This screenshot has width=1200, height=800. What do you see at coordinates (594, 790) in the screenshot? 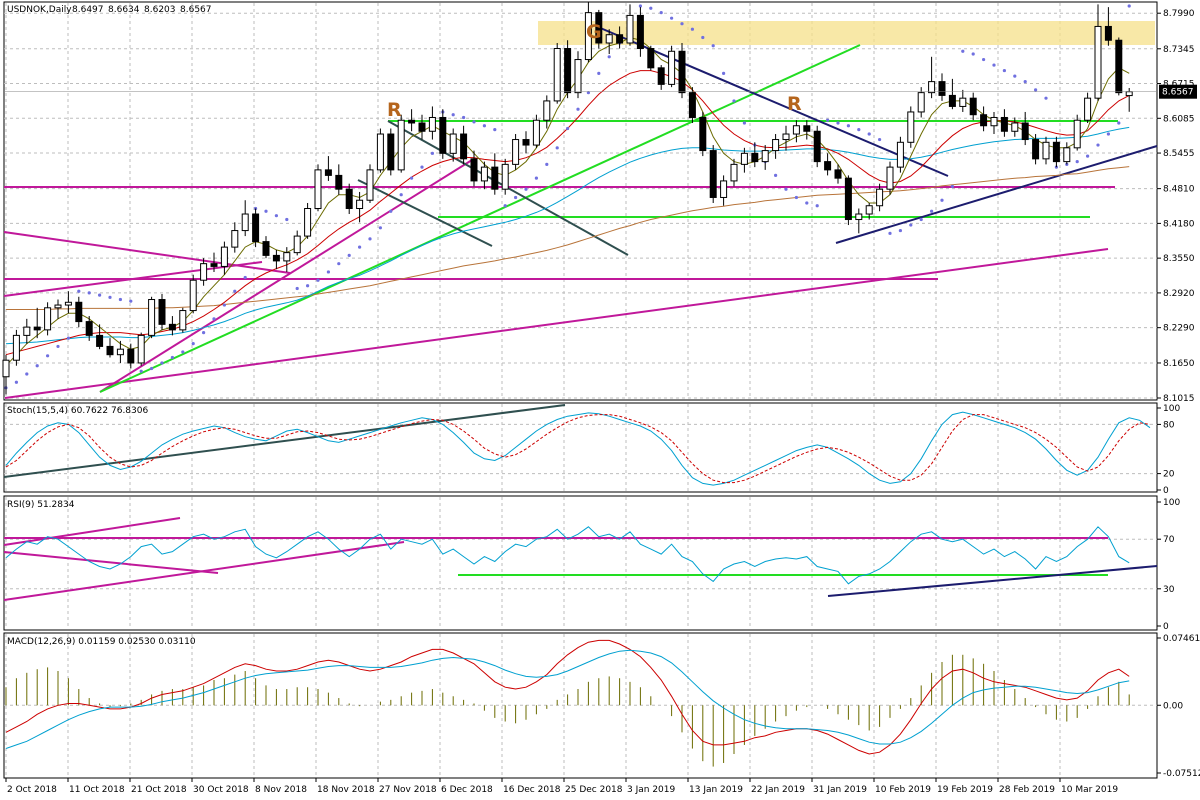
I see `x-tick-label-9: 25 Dec 2018` at bounding box center [594, 790].